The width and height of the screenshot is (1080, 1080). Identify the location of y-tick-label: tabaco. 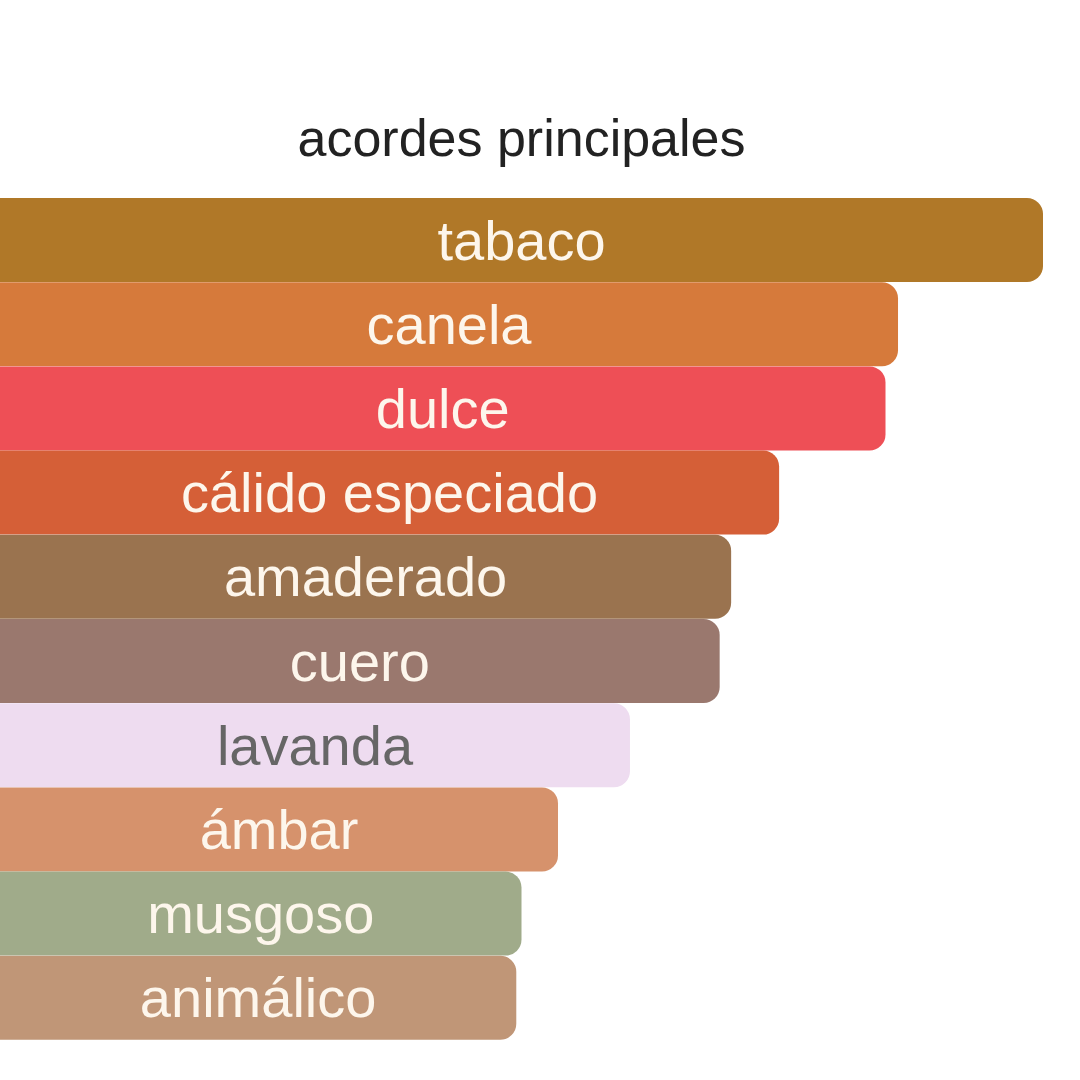
(521, 240).